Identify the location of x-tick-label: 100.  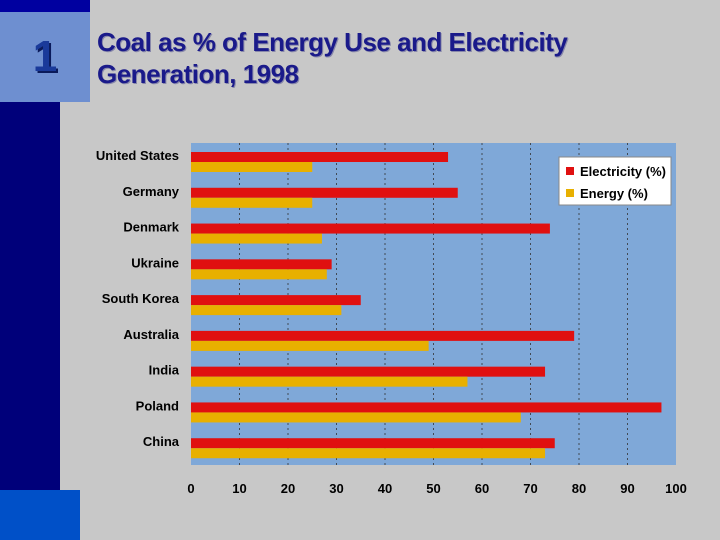
(676, 488).